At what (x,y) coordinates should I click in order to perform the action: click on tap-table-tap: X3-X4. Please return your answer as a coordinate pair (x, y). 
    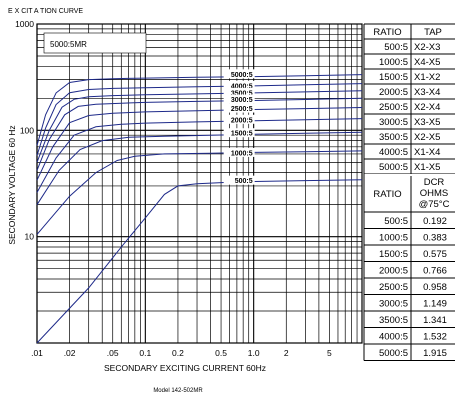
    Looking at the image, I should click on (427, 92).